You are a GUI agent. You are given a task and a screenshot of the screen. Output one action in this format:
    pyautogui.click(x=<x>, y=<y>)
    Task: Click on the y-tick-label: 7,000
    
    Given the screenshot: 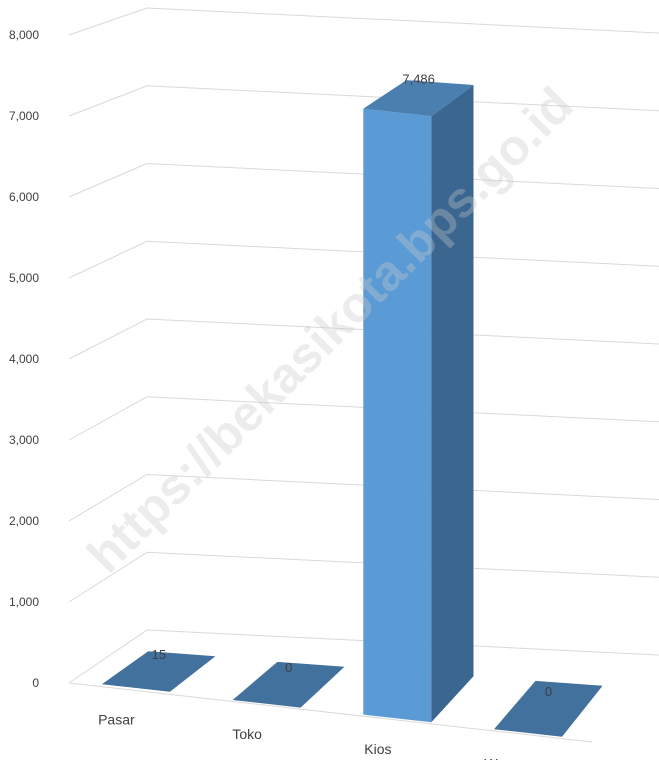 What is the action you would take?
    pyautogui.click(x=24, y=116)
    